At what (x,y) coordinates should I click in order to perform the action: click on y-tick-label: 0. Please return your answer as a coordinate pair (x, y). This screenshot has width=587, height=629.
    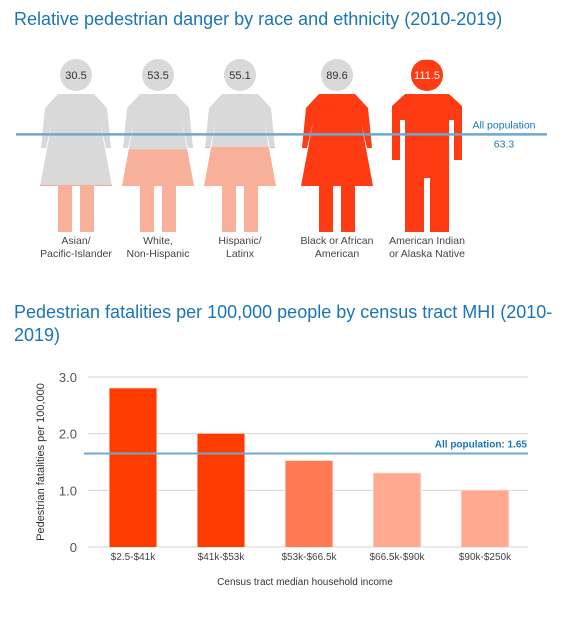
    Looking at the image, I should click on (73, 547).